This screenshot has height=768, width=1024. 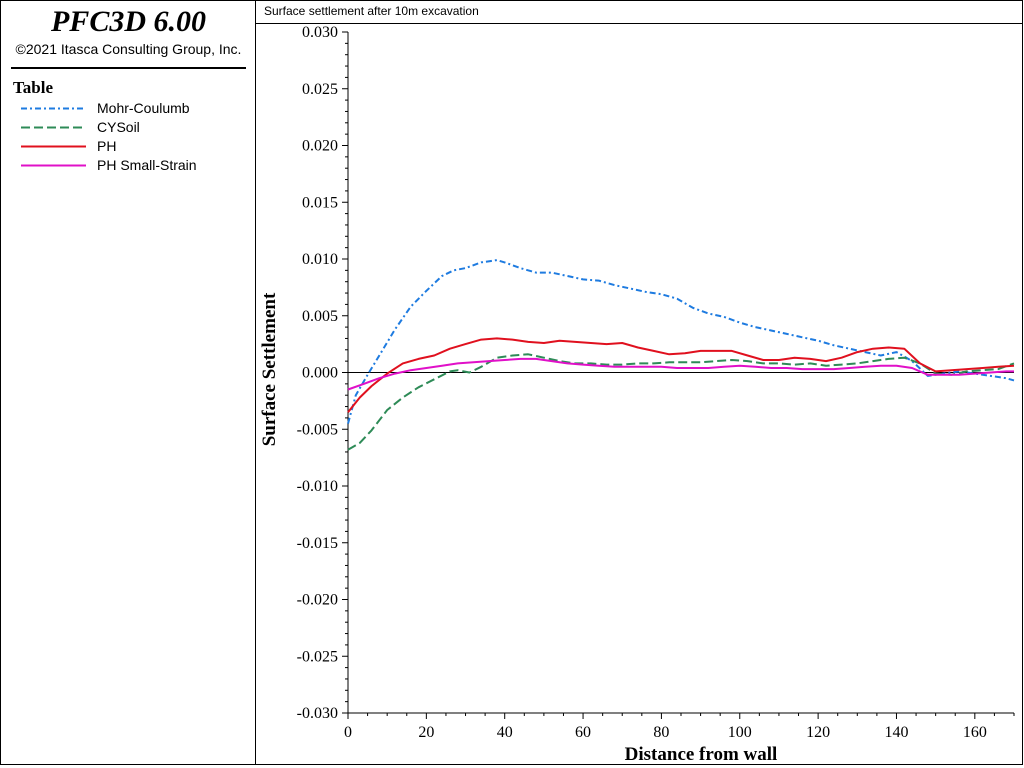 I want to click on legend-label: PH Small-Strain, so click(x=147, y=165).